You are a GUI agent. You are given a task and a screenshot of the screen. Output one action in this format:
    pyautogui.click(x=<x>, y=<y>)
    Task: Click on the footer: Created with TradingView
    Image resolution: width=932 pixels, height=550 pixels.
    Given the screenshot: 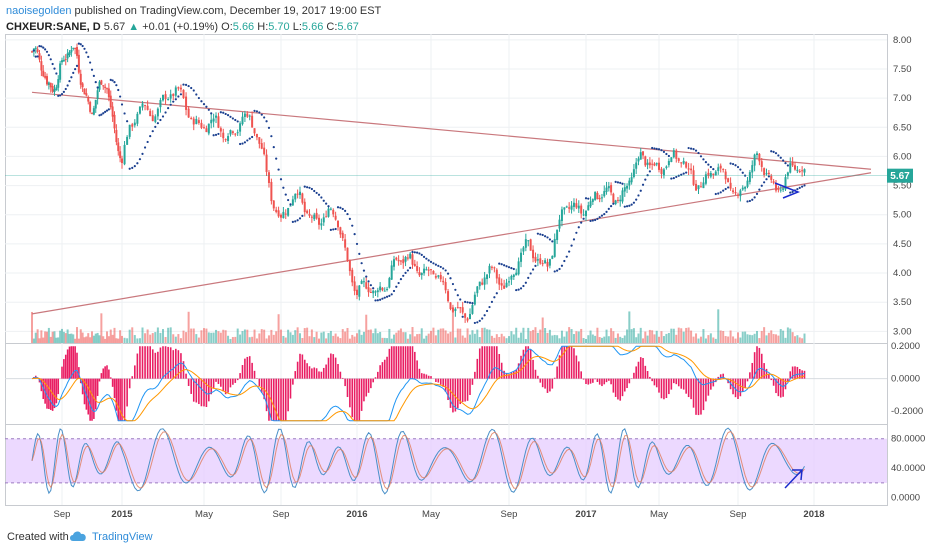 What is the action you would take?
    pyautogui.click(x=466, y=537)
    